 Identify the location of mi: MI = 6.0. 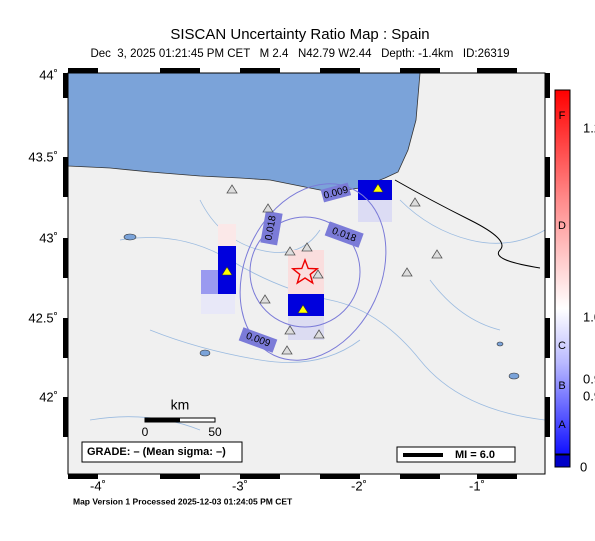
(475, 455).